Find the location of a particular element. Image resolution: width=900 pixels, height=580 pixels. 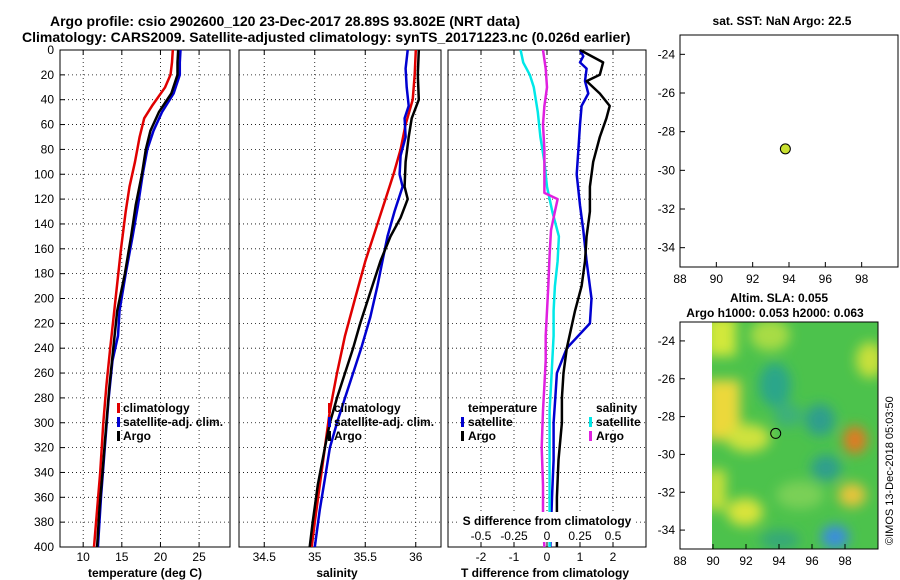

difference-temperature-legend: temperature satellite Argo is located at coordinates (499, 422).